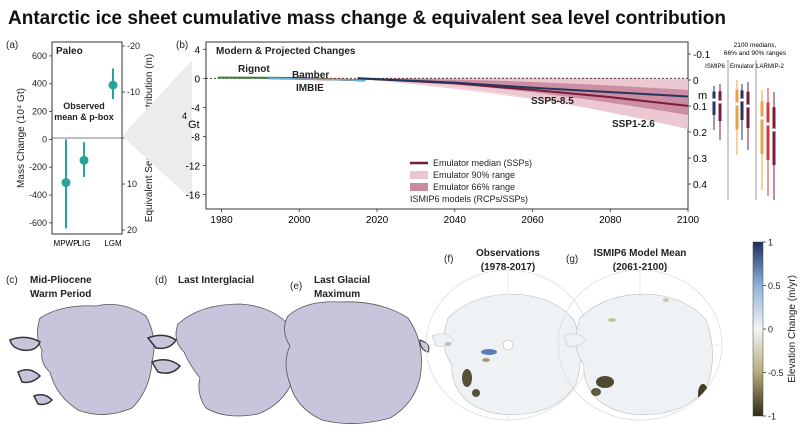  What do you see at coordinates (166, 366) in the screenshot?
I see `map-d-island` at bounding box center [166, 366].